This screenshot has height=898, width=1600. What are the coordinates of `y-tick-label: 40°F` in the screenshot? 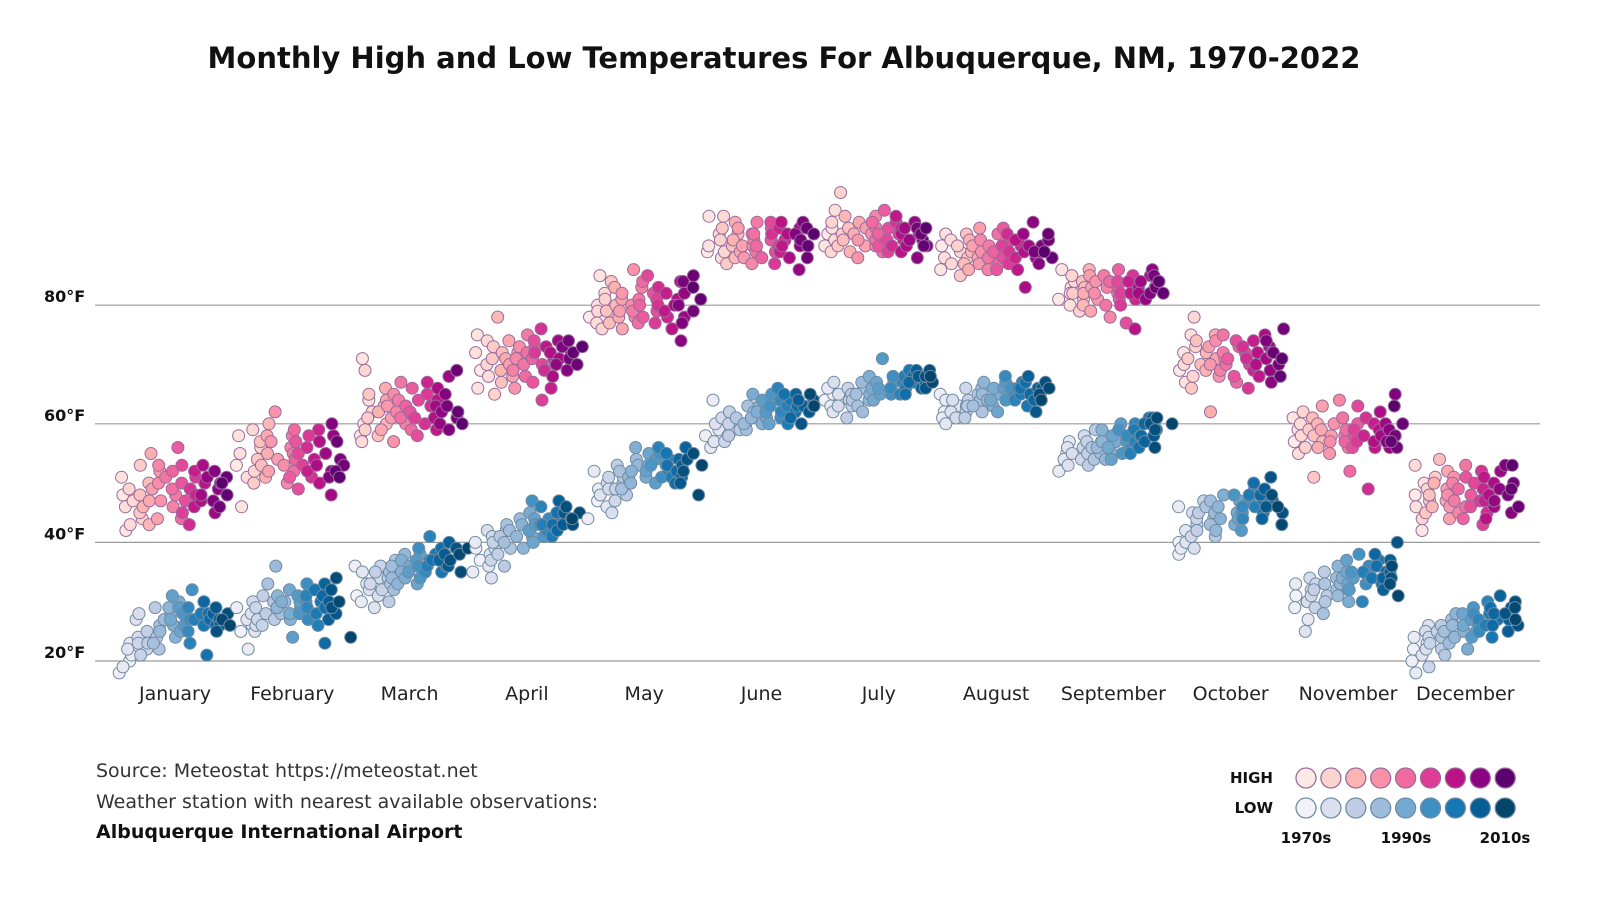 It's located at (64, 533).